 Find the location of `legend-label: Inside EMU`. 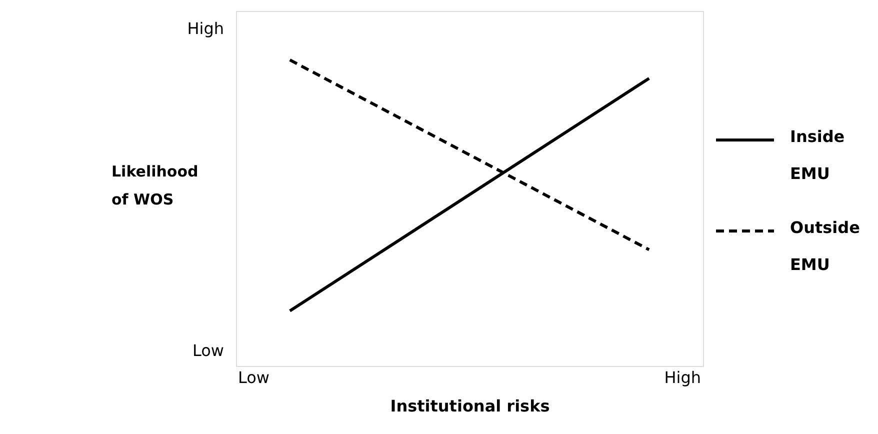

legend-label: Inside EMU is located at coordinates (817, 155).